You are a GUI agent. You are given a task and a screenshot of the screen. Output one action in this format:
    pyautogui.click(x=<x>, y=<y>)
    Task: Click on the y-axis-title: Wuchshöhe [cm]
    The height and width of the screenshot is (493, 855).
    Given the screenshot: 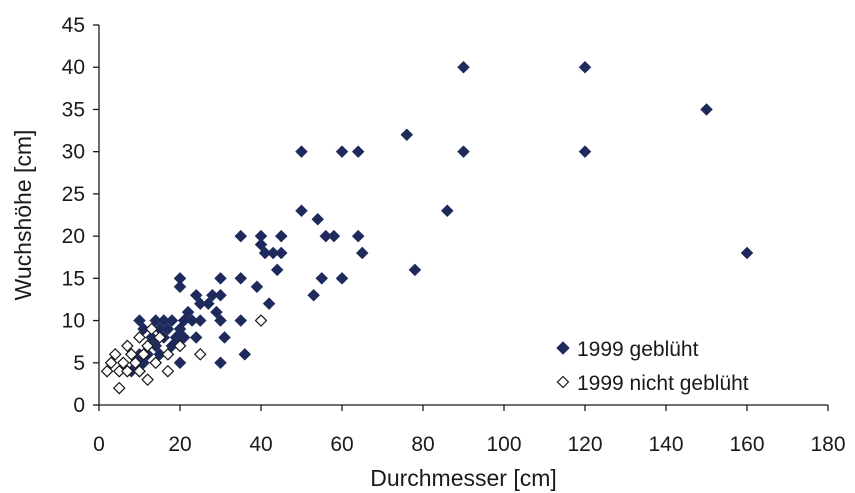 What is the action you would take?
    pyautogui.click(x=23, y=215)
    